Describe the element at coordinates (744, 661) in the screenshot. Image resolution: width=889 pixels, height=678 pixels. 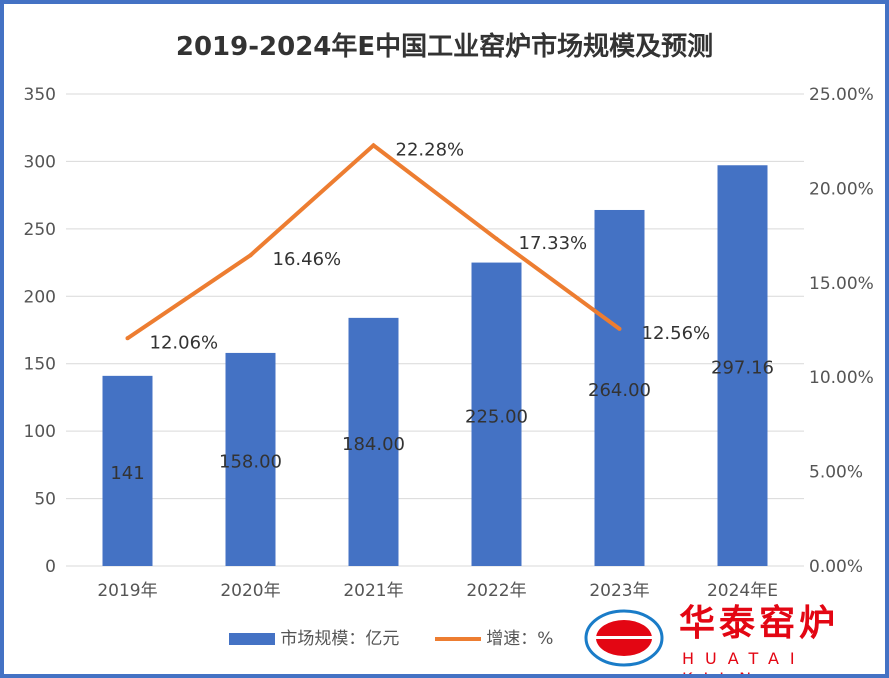
I see `logo-sub: HUATAI KILN` at that location.